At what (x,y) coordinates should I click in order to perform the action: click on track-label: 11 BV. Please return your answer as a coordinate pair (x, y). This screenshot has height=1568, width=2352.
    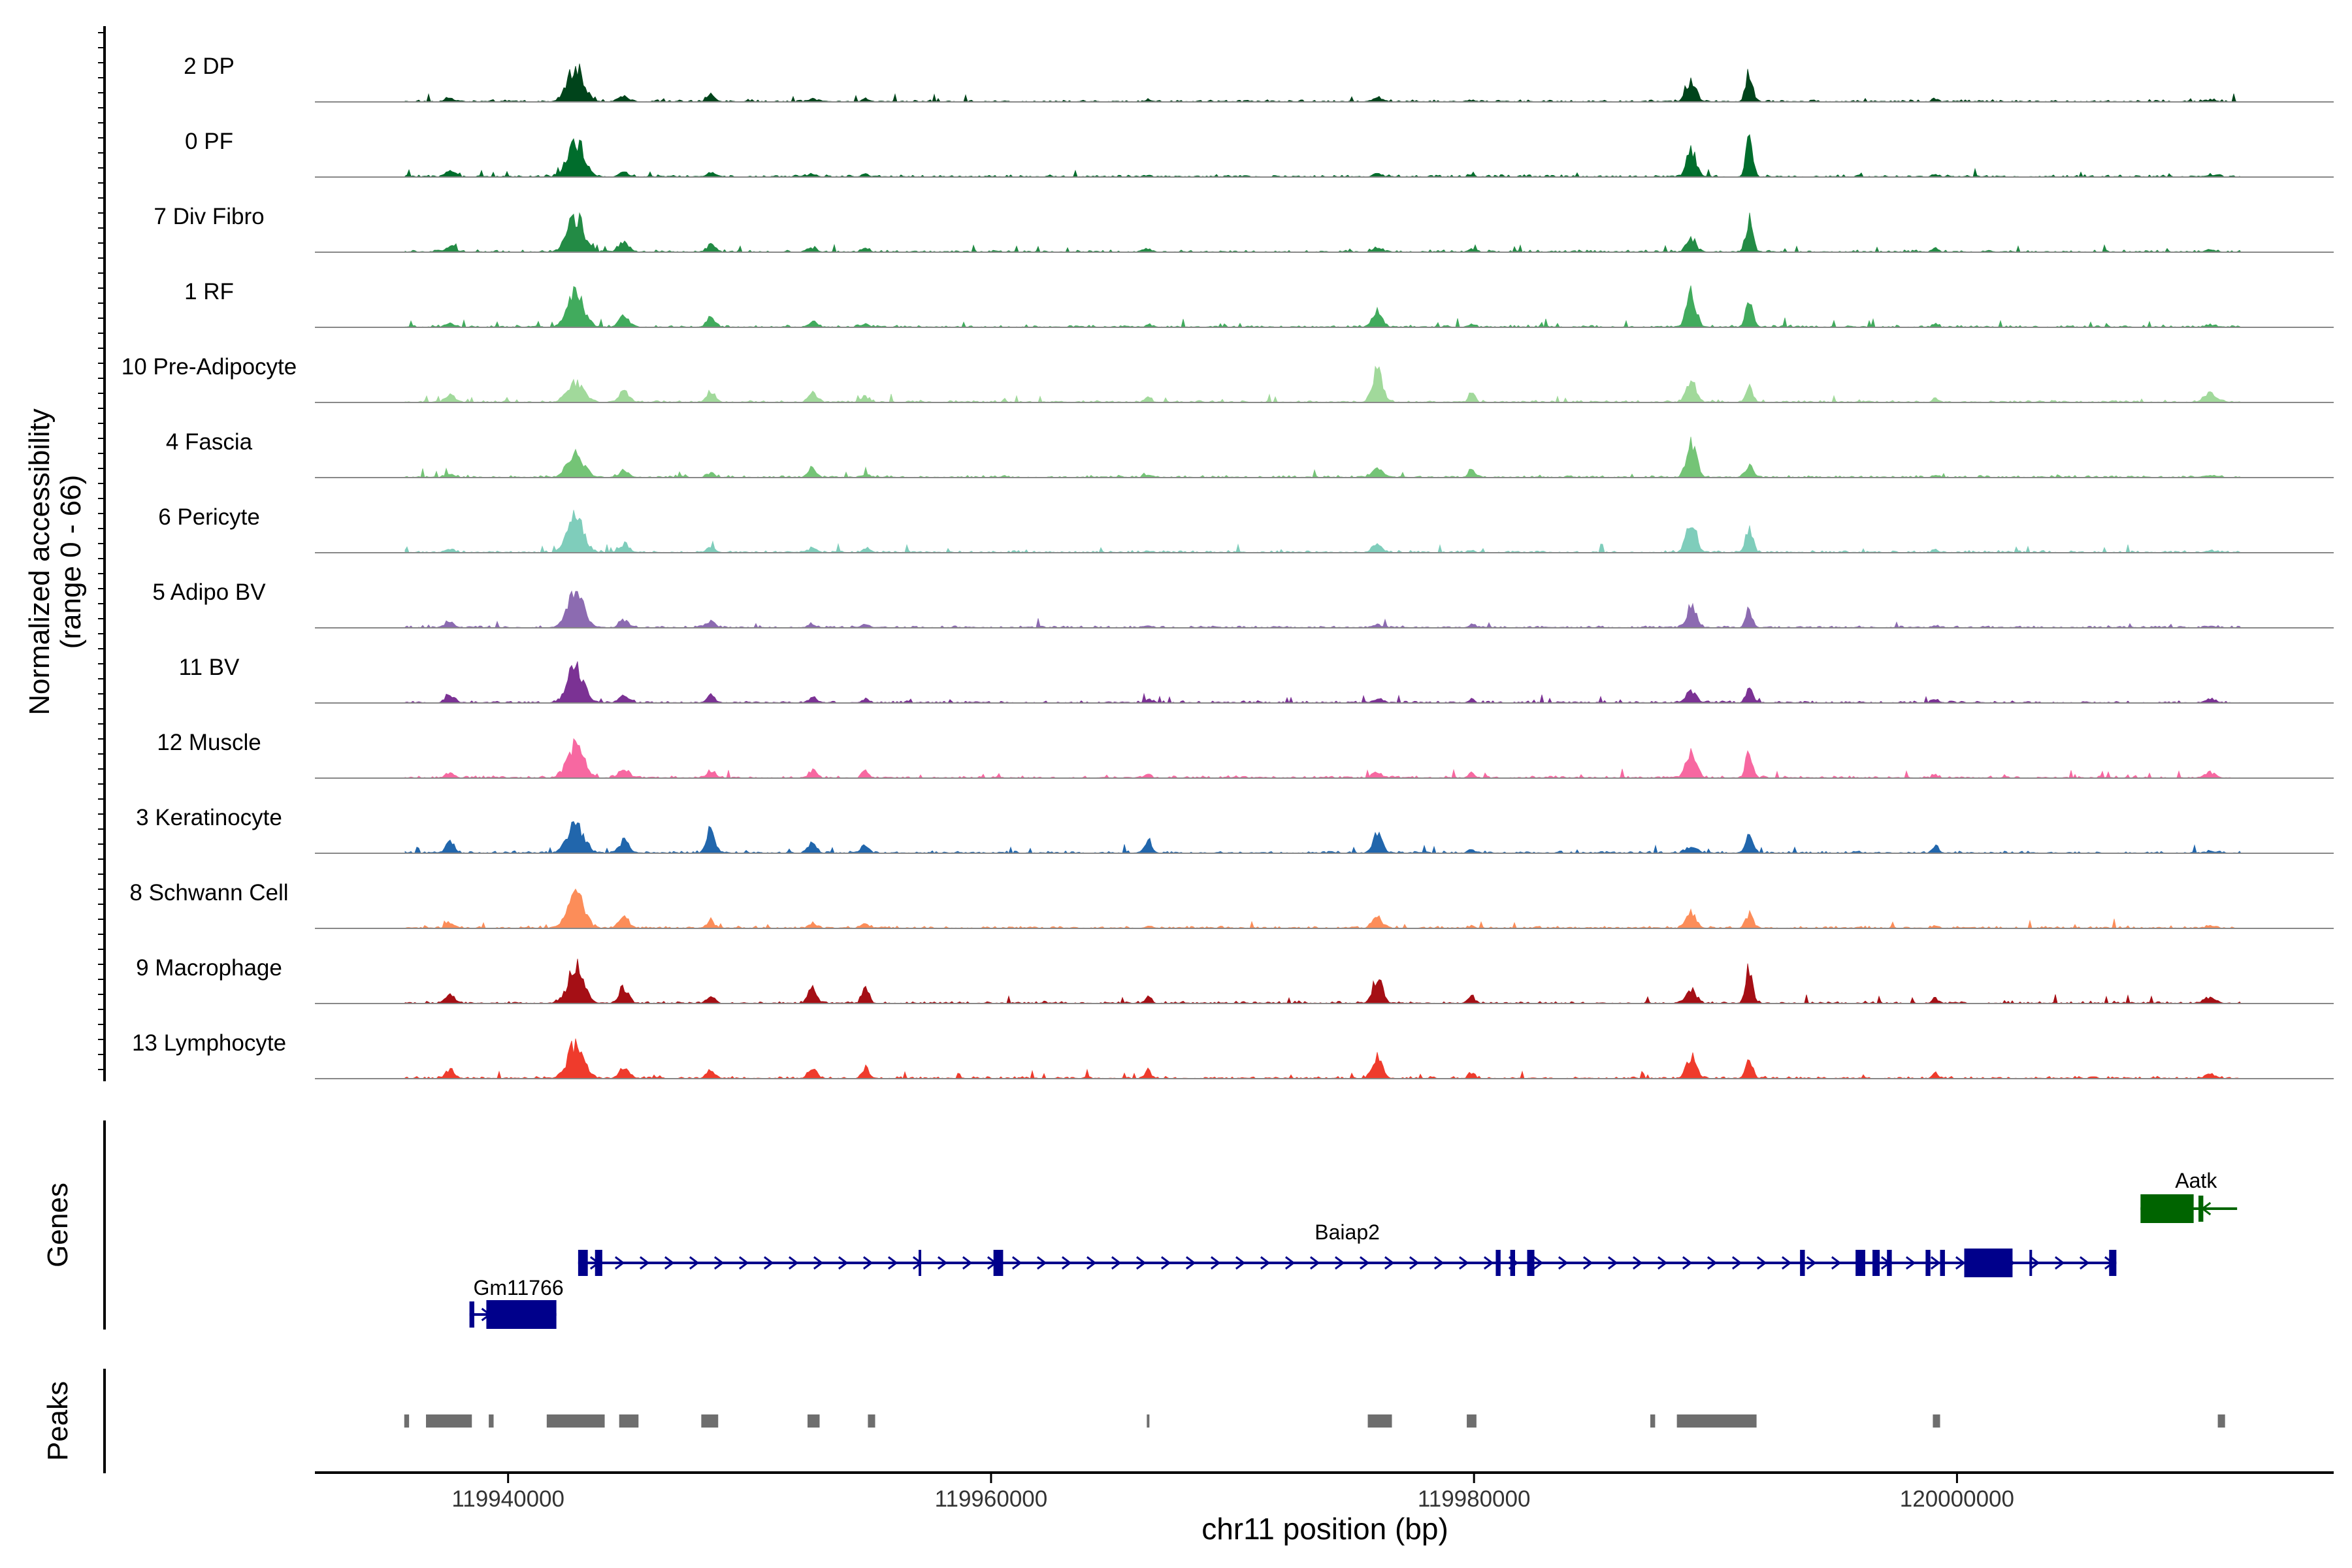
    Looking at the image, I should click on (209, 667).